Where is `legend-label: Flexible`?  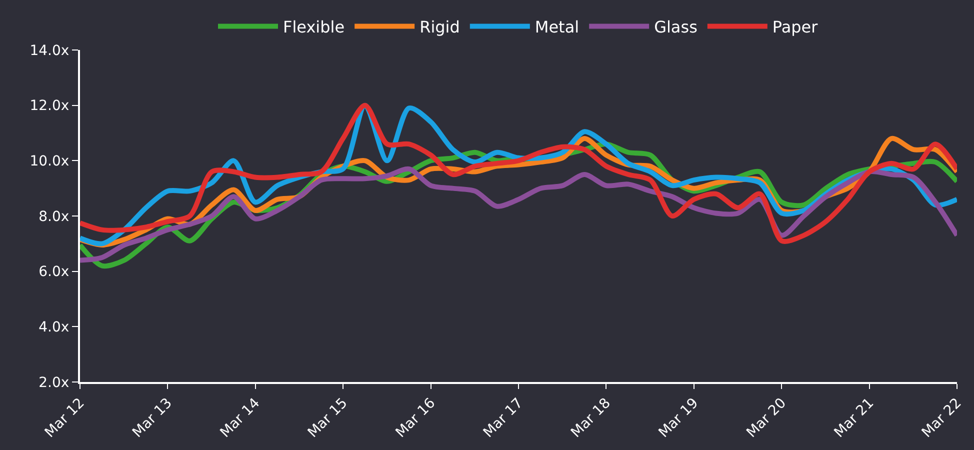
legend-label: Flexible is located at coordinates (314, 27).